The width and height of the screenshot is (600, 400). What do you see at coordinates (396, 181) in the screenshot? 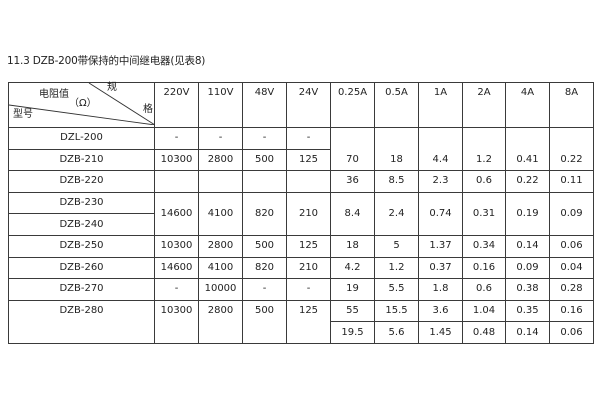
I see `current-value-cell: 8.5` at bounding box center [396, 181].